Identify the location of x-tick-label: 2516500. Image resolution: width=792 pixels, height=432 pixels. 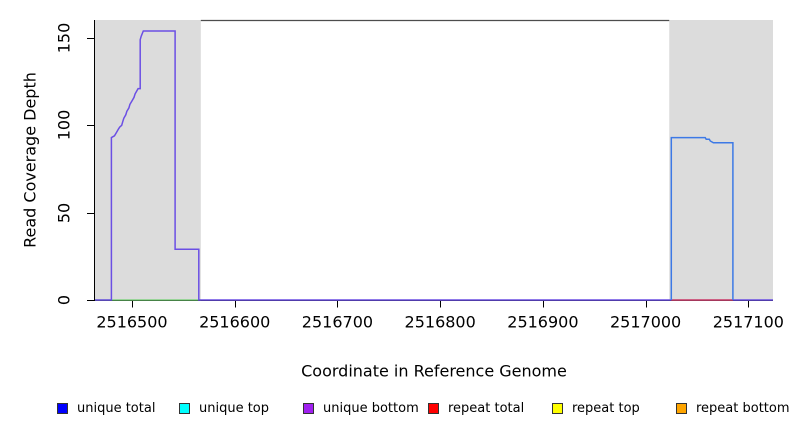
(132, 322).